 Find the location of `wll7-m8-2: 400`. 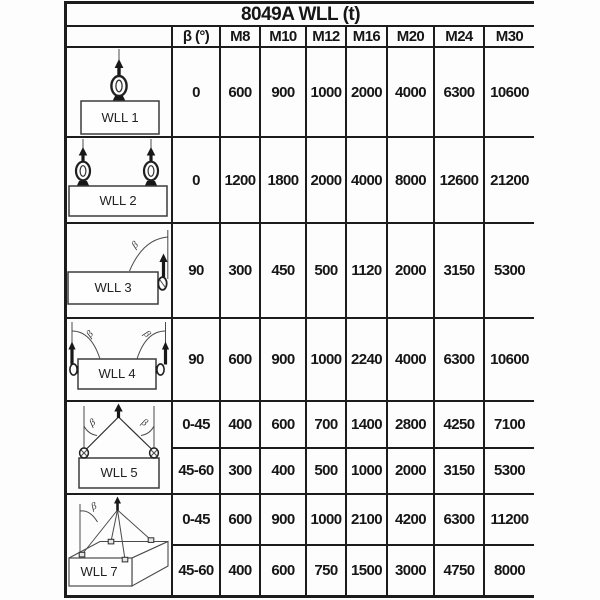

wll7-m8-2: 400 is located at coordinates (241, 570).